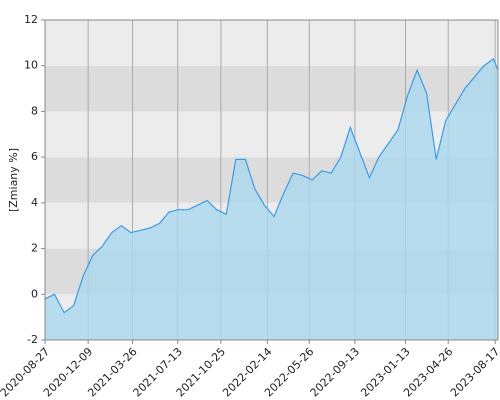 The width and height of the screenshot is (500, 400). Describe the element at coordinates (34, 293) in the screenshot. I see `y-tick-label: 0` at that location.